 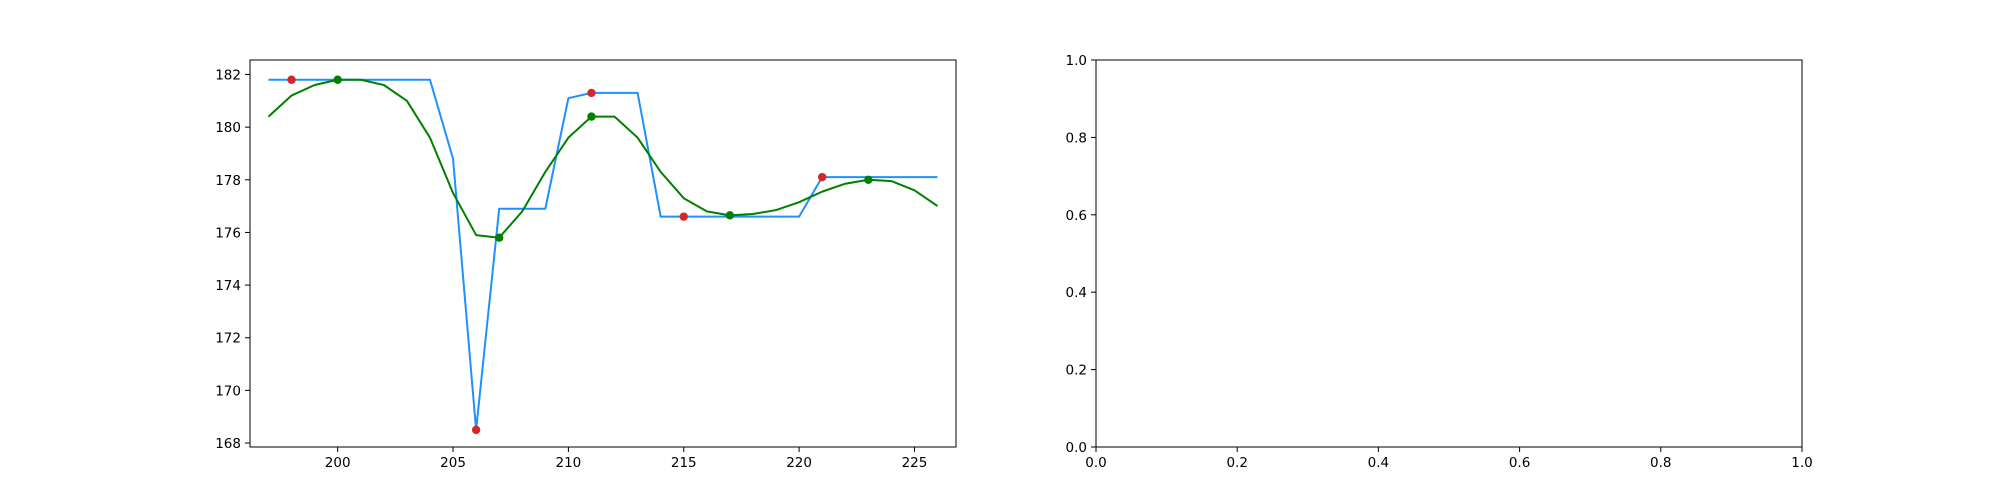 I want to click on x-tick-label: 220, so click(x=799, y=463).